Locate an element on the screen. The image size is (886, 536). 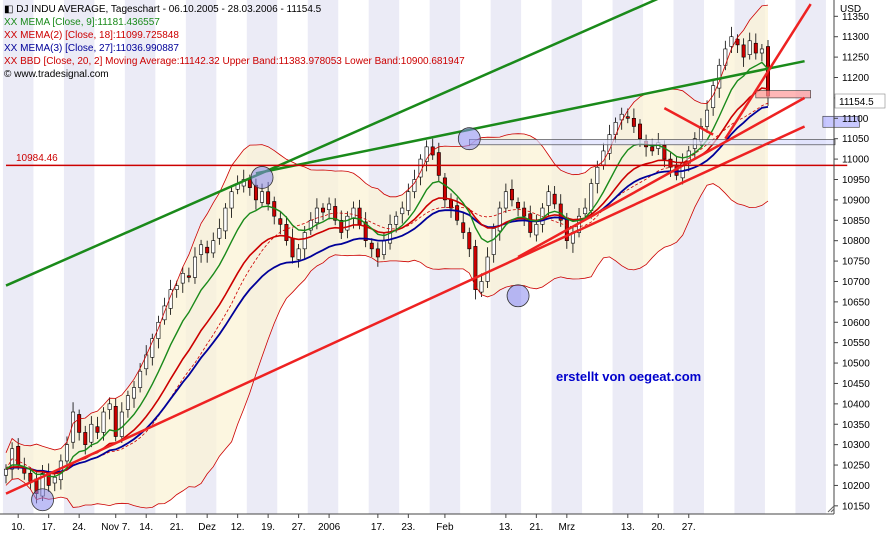
legend-item-mema9: XX MEMA [Close, 9]:11181.436557 is located at coordinates (82, 22).